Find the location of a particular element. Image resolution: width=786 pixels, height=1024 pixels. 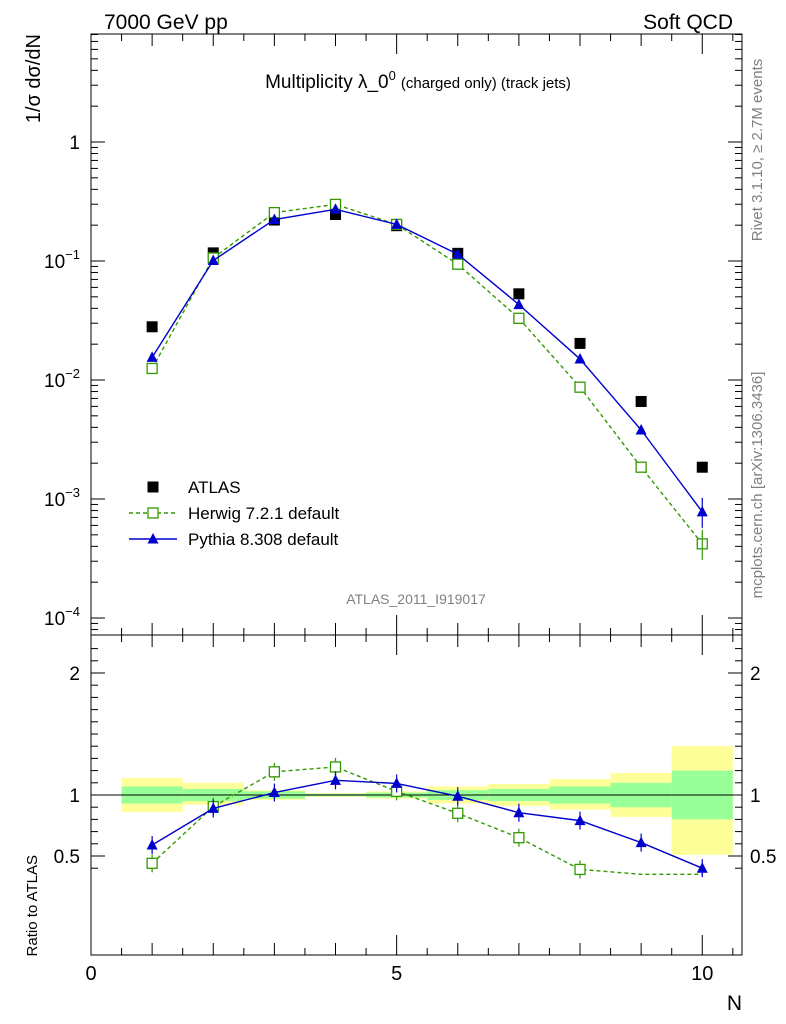

header-energy-label: 7000 GeV pp is located at coordinates (166, 22).